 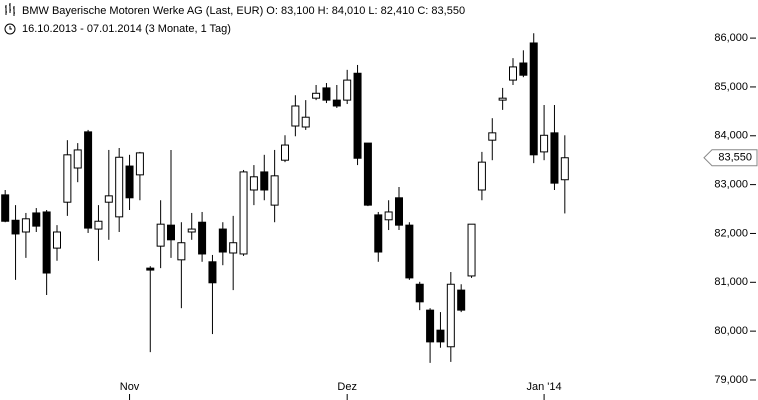 I want to click on y-tick-label: 84,000, so click(x=731, y=136).